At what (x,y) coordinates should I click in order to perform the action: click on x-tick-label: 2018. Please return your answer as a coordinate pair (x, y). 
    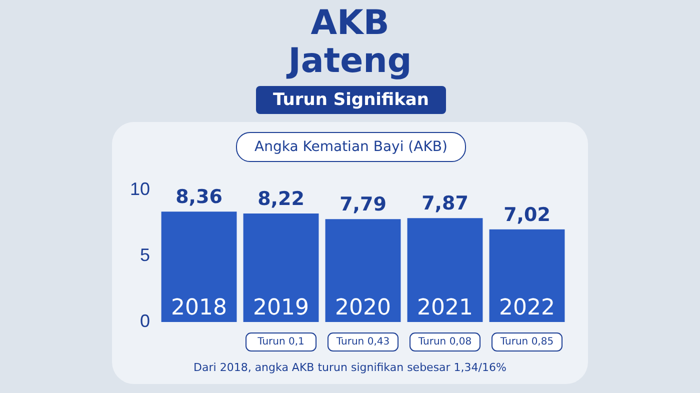
    Looking at the image, I should click on (199, 308).